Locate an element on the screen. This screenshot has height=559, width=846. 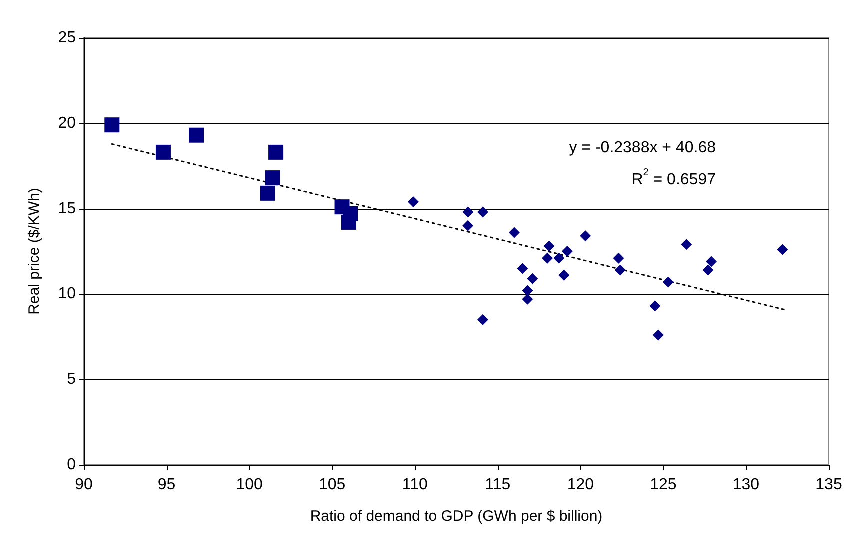
x-tick-label: 115 is located at coordinates (498, 485).